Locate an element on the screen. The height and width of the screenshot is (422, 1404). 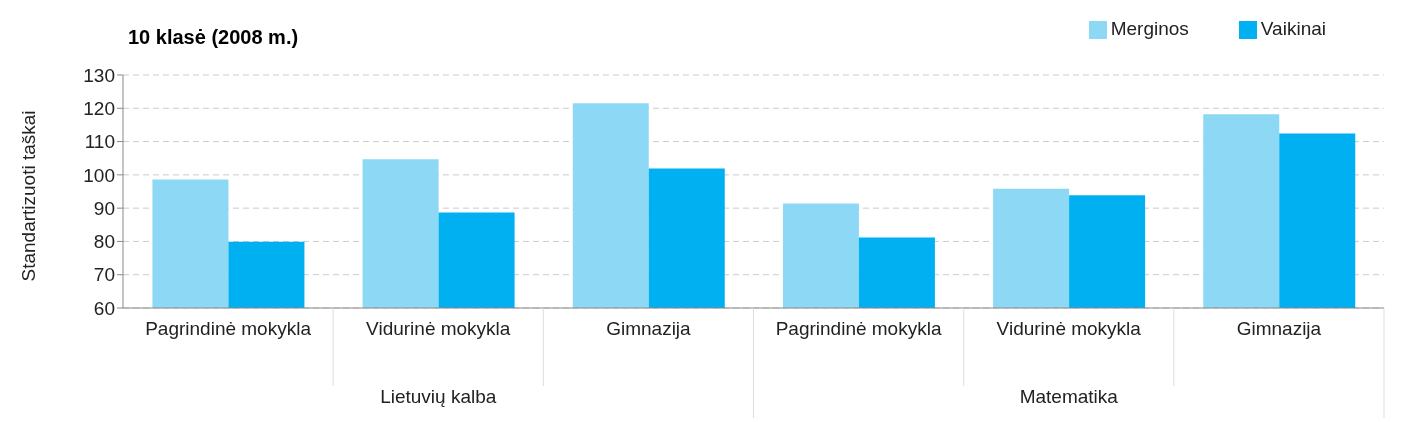
y-tick-label: 80 is located at coordinates (104, 242).